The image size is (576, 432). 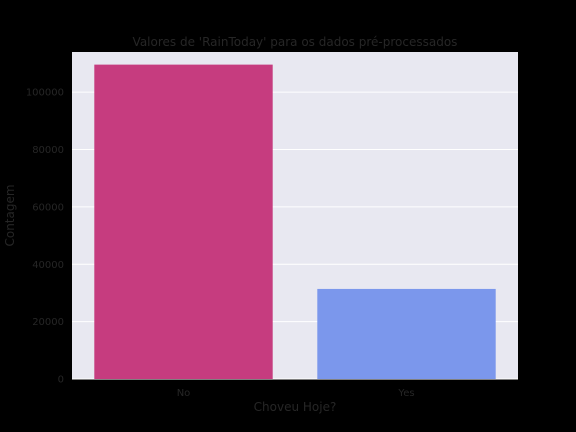 What do you see at coordinates (184, 393) in the screenshot?
I see `x-tick-label: No` at bounding box center [184, 393].